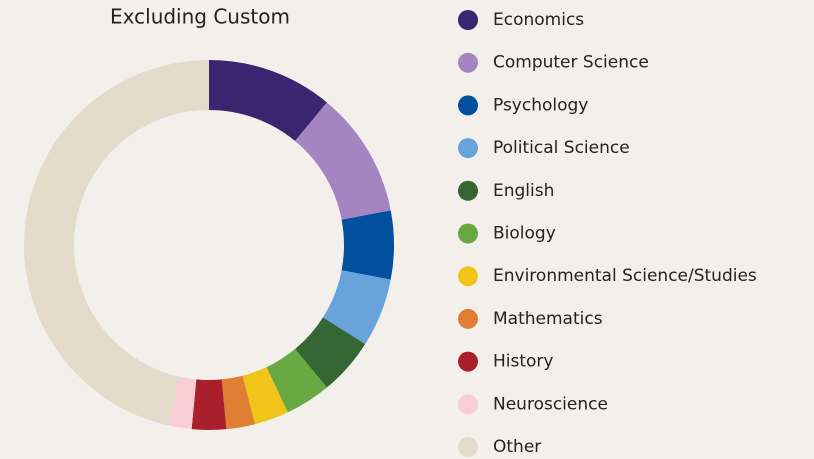 The width and height of the screenshot is (814, 459). I want to click on legend-label: Mathematics, so click(548, 319).